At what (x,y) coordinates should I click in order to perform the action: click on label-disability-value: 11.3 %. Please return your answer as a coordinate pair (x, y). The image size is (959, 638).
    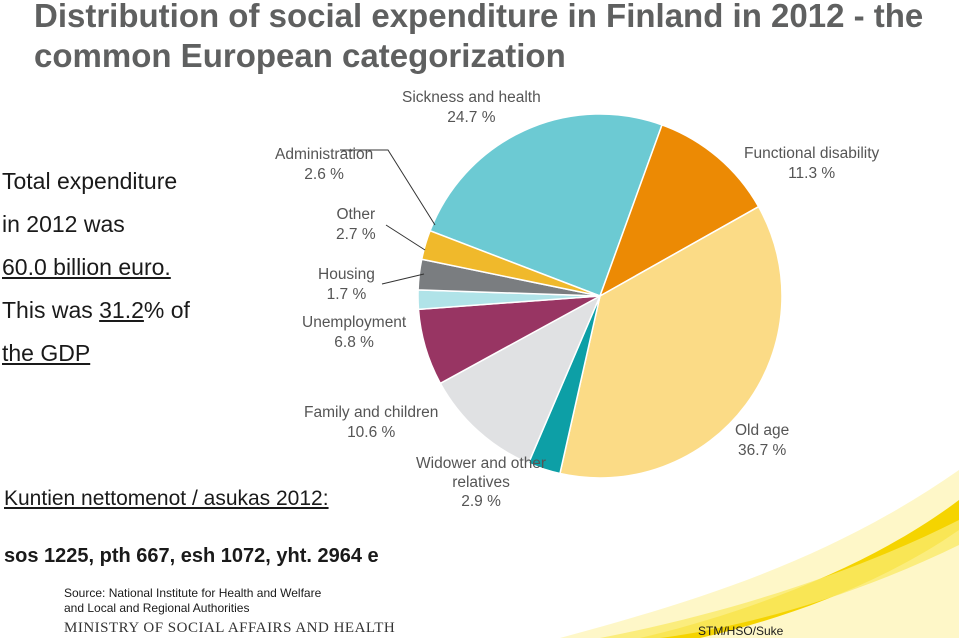
    Looking at the image, I should click on (812, 173).